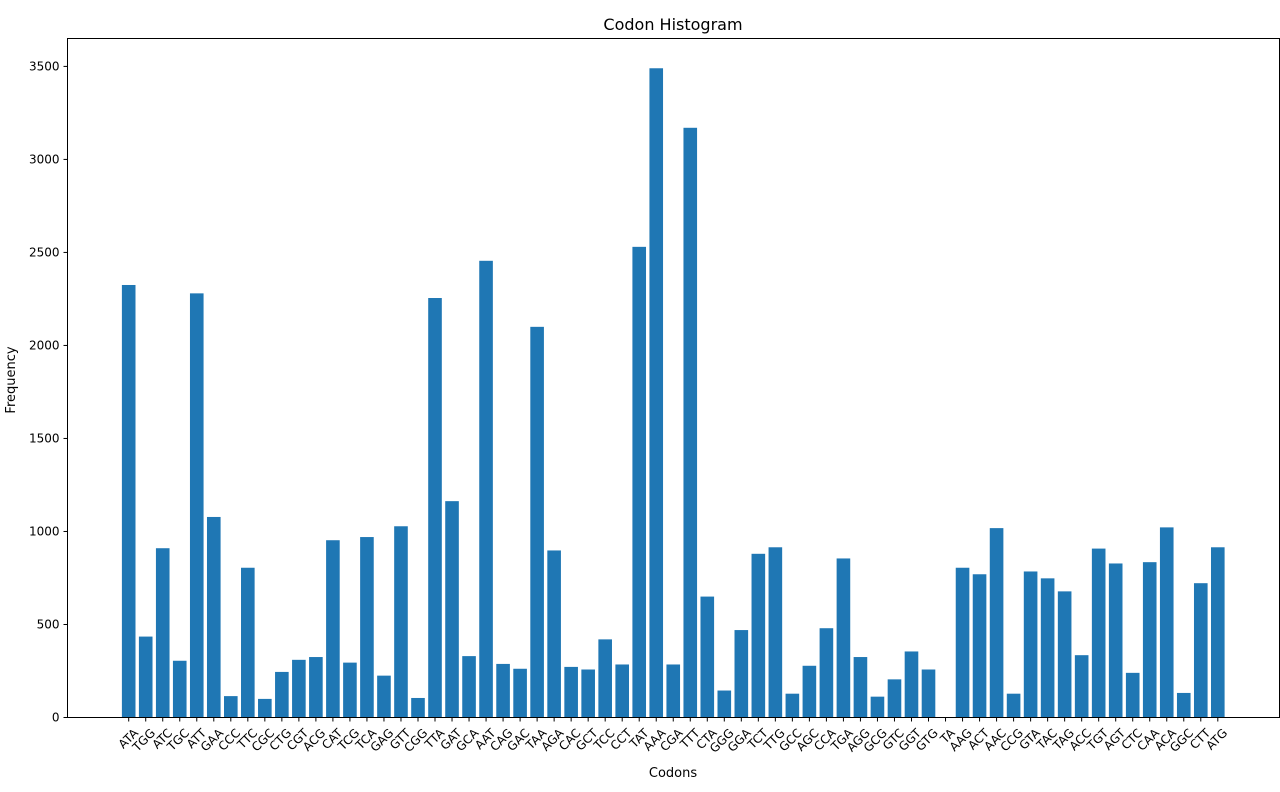  I want to click on bar-ctc, so click(1132, 695).